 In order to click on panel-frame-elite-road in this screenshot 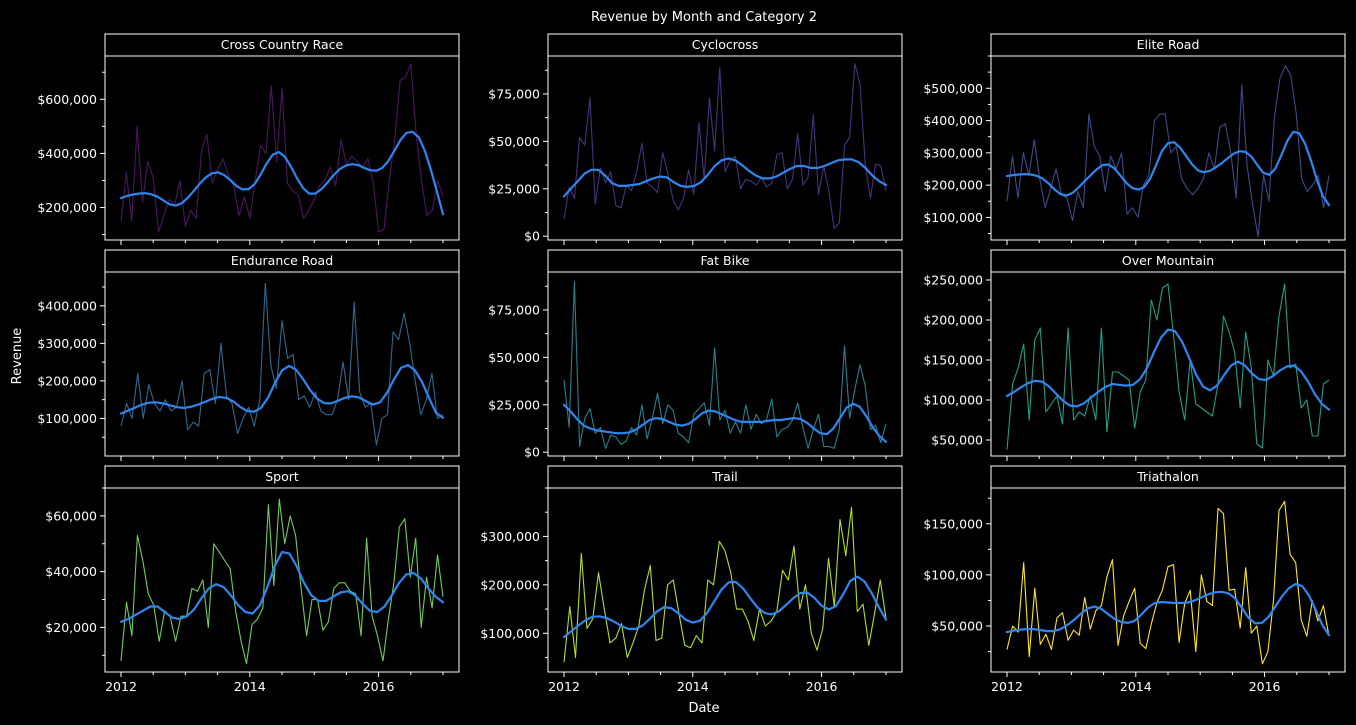, I will do `click(1168, 148)`.